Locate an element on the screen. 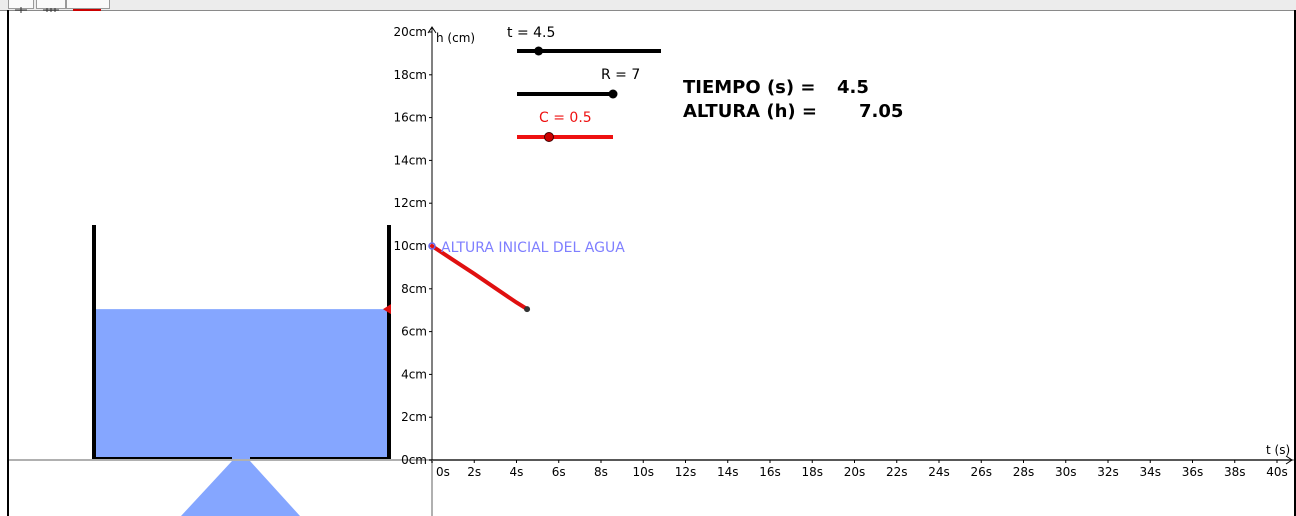 Image resolution: width=1296 pixels, height=516 pixels. time-readout-label: TIEMPO (s) = is located at coordinates (749, 87).